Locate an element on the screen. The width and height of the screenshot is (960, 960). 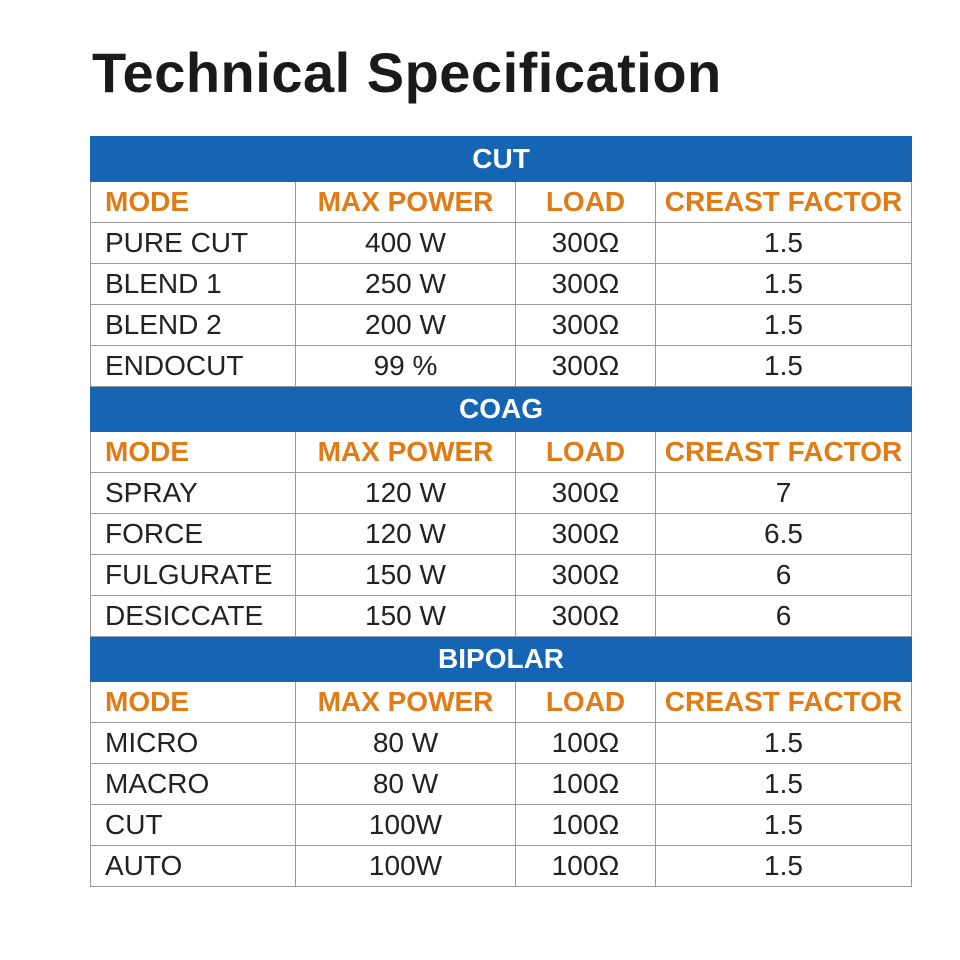
table-cell: SPRAY is located at coordinates (193, 493).